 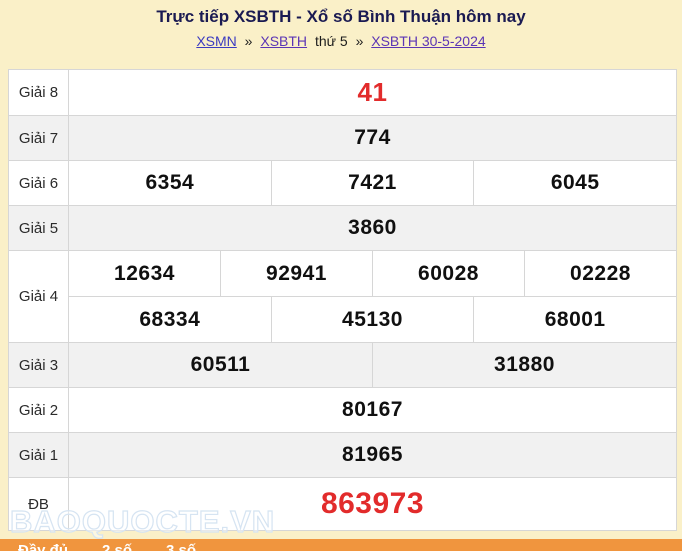 What do you see at coordinates (39, 138) in the screenshot?
I see `prize-label-giai-7: Giải 7` at bounding box center [39, 138].